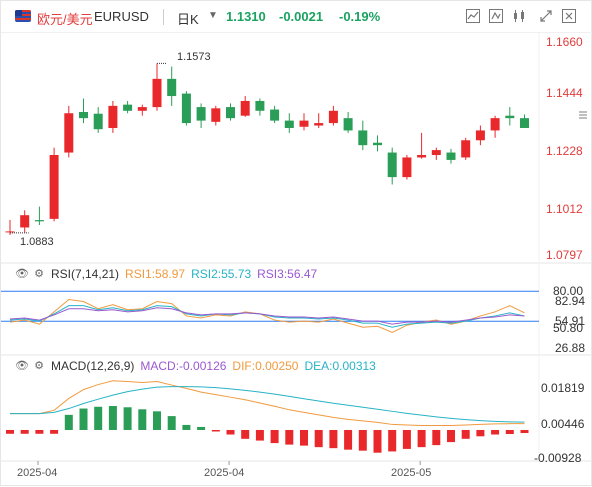 The width and height of the screenshot is (592, 487). I want to click on low-price-label: 1.0883, so click(37, 242).